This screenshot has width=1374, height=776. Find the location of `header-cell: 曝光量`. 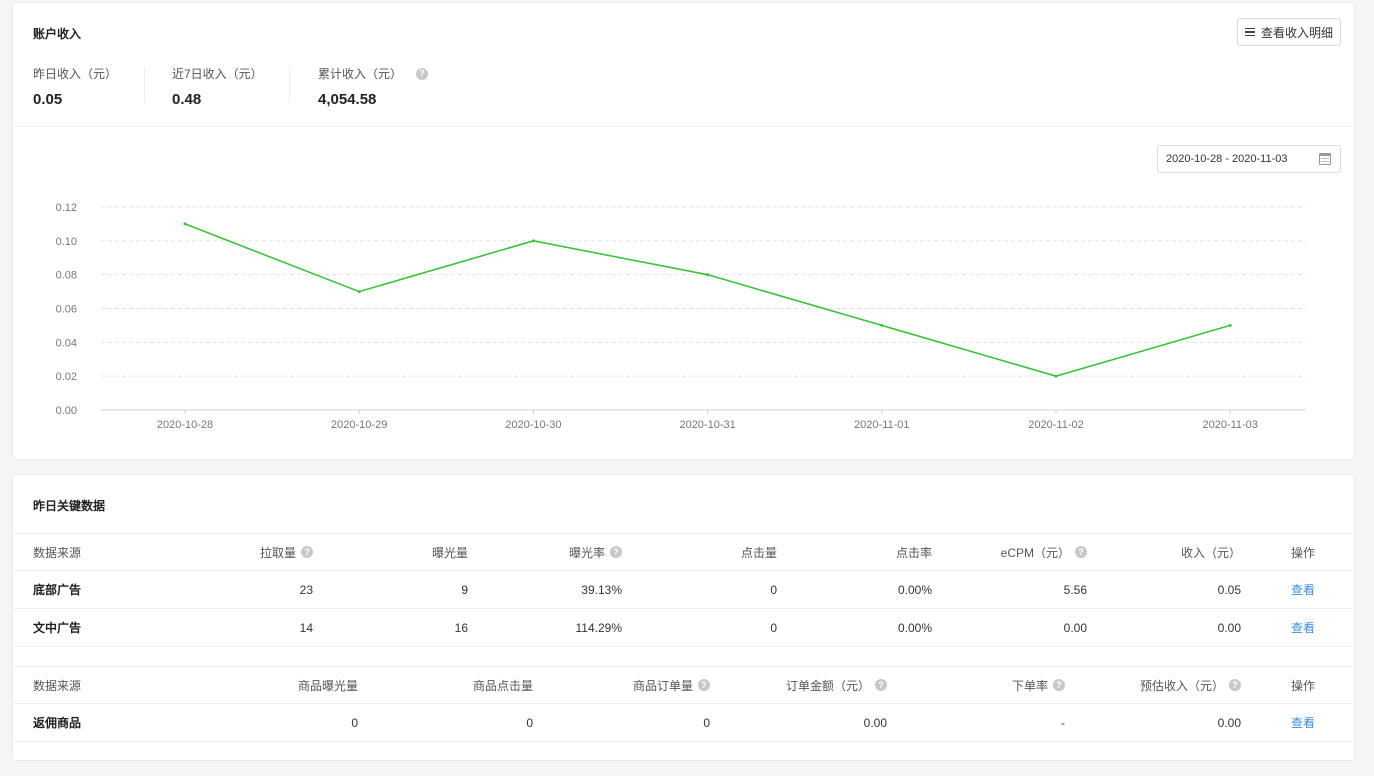

header-cell: 曝光量 is located at coordinates (450, 552).